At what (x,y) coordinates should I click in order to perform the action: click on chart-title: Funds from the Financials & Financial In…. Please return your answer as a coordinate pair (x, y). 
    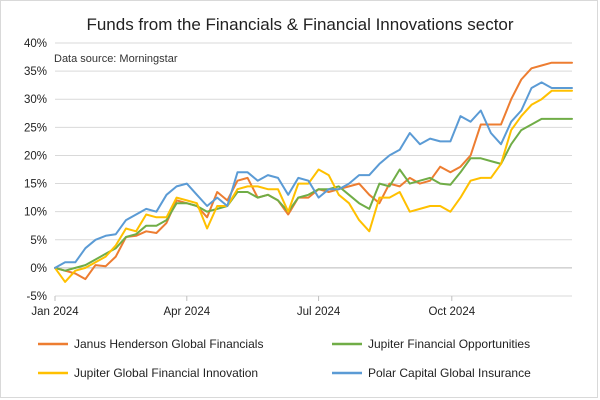
    Looking at the image, I should click on (299, 24).